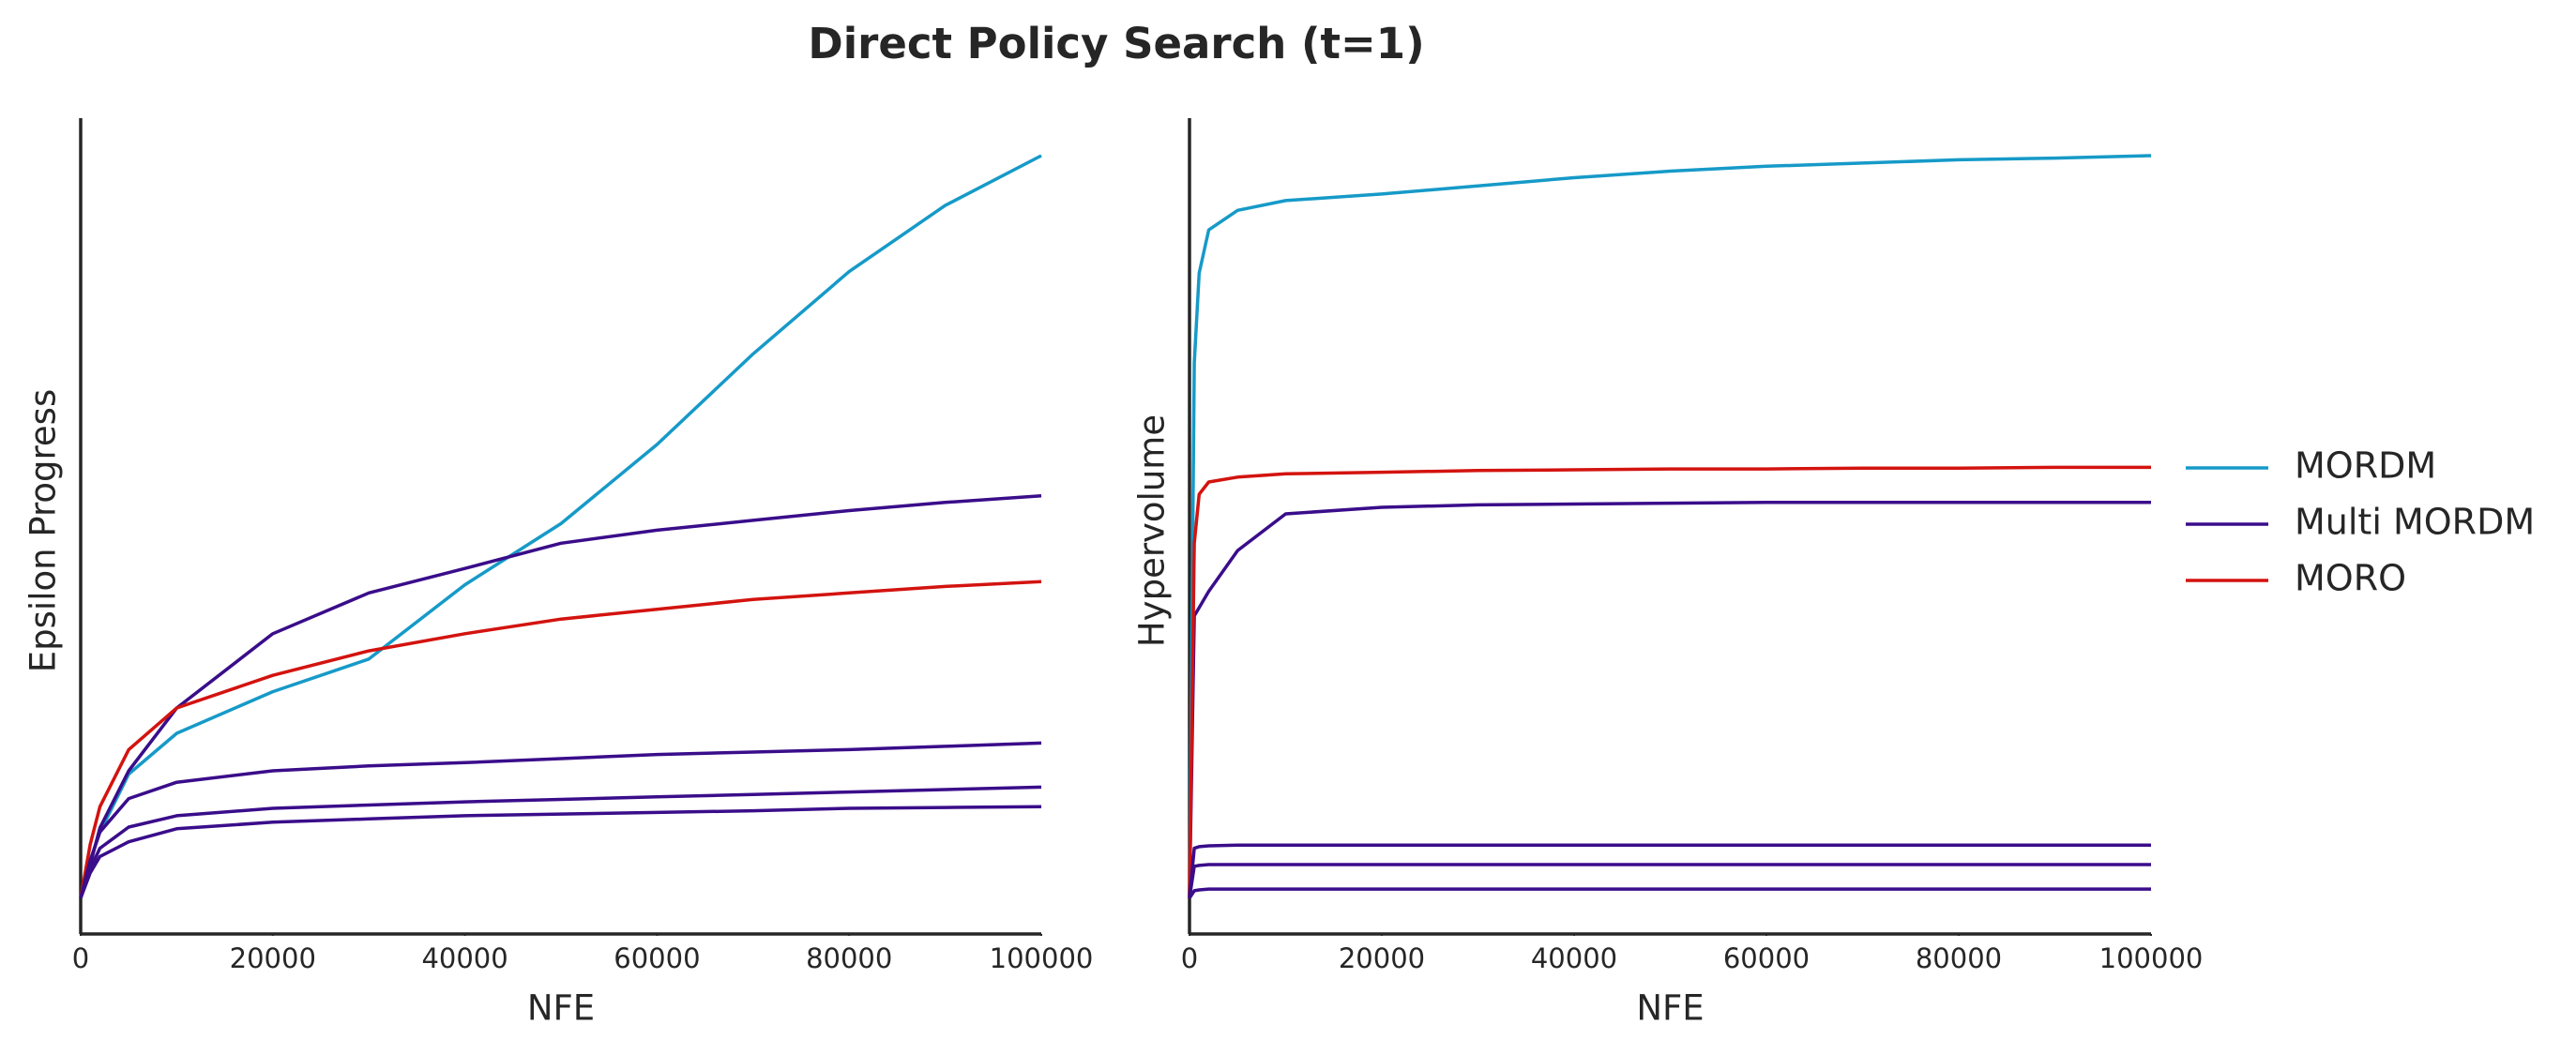  What do you see at coordinates (2365, 466) in the screenshot?
I see `legend-label: MORDM` at bounding box center [2365, 466].